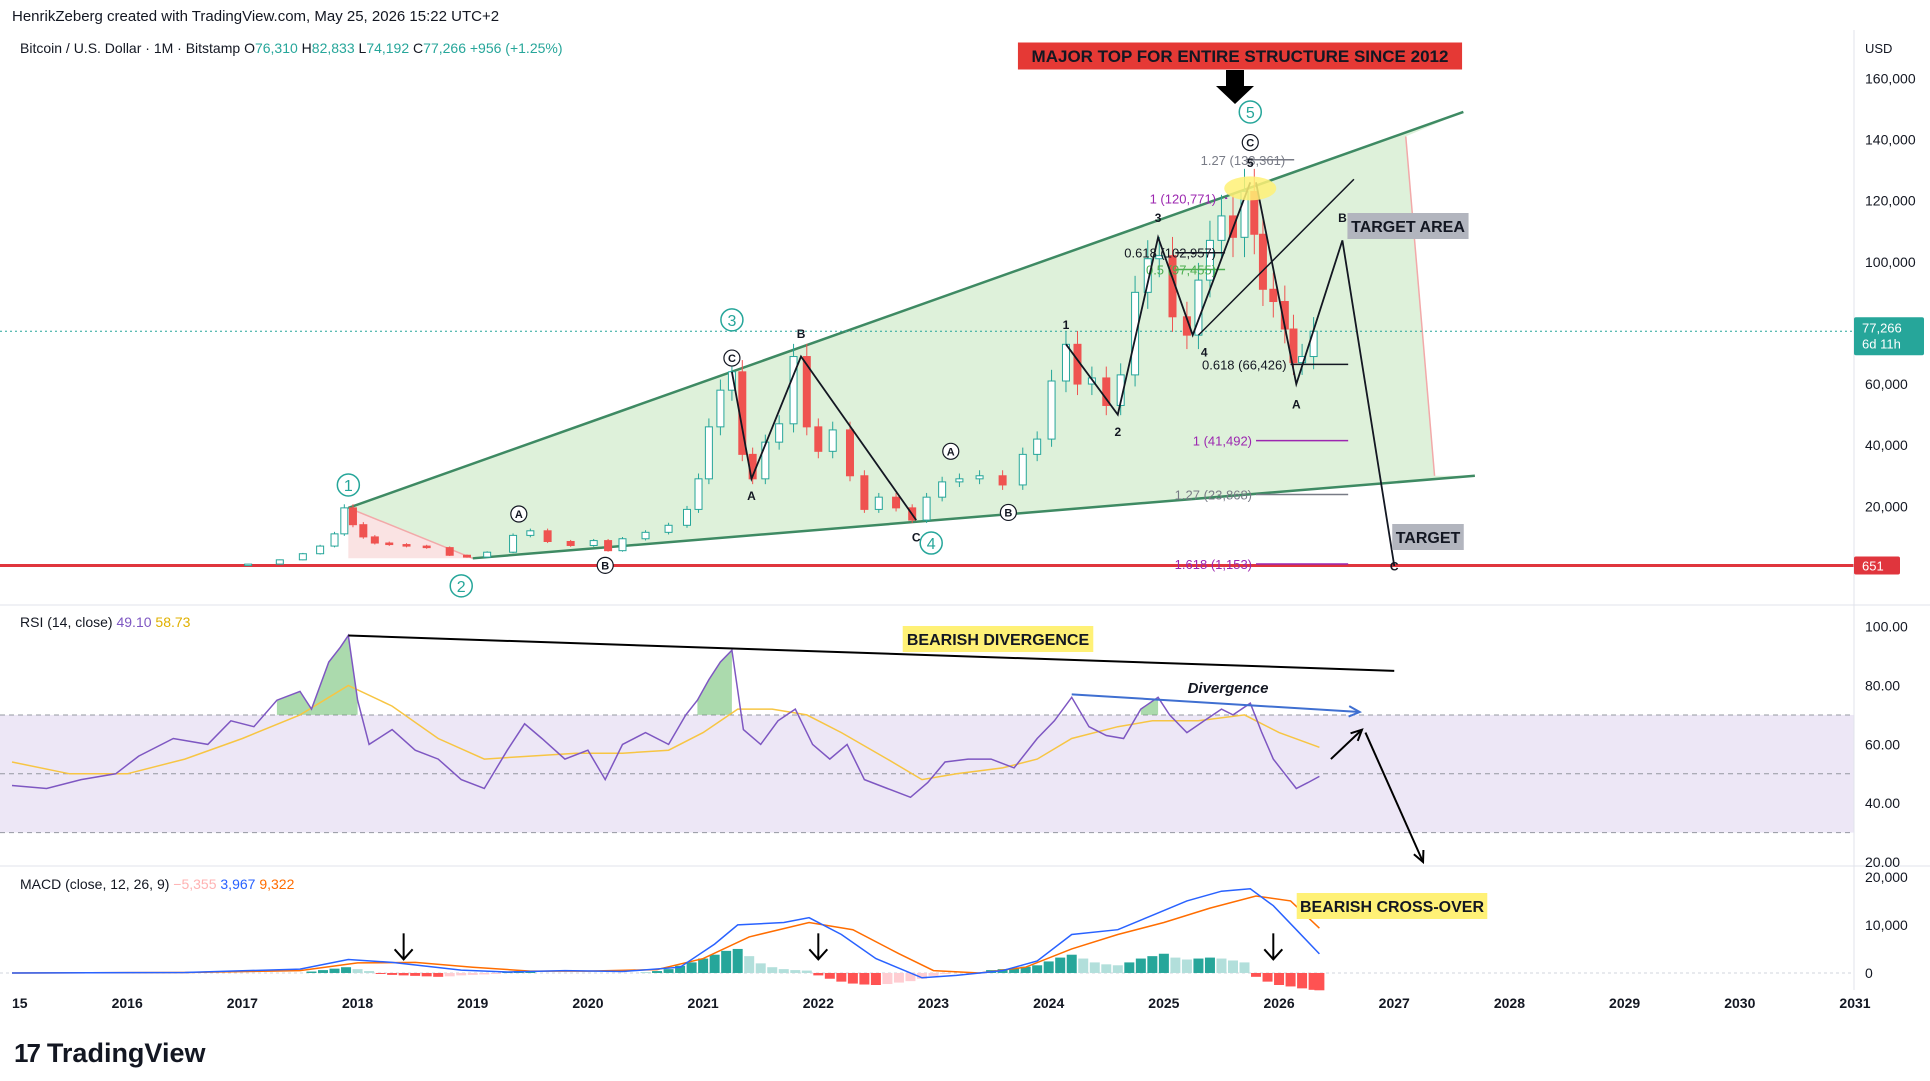  Describe the element at coordinates (1890, 139) in the screenshot. I see `price-tick-label: 140,000` at that location.